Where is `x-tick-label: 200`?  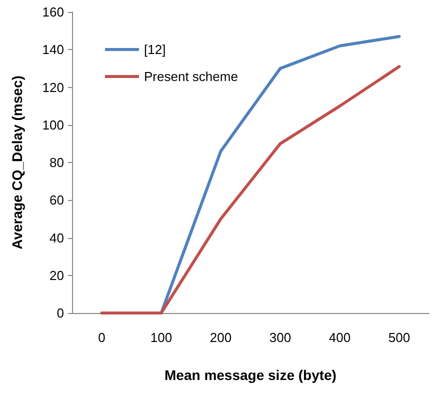 x-tick-label: 200 is located at coordinates (221, 337).